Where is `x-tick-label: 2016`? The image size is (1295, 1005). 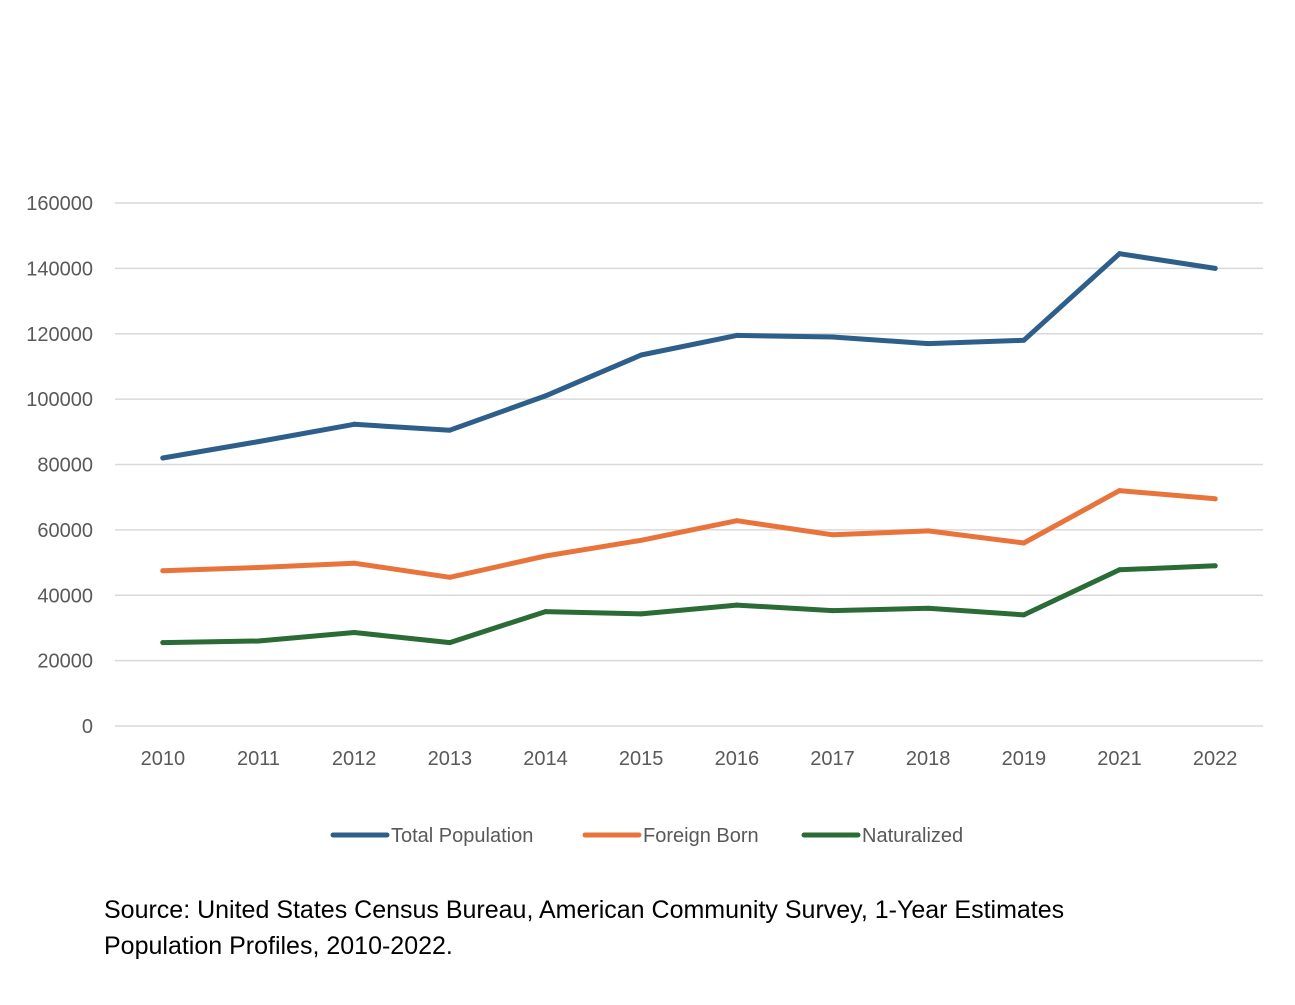
x-tick-label: 2016 is located at coordinates (737, 759).